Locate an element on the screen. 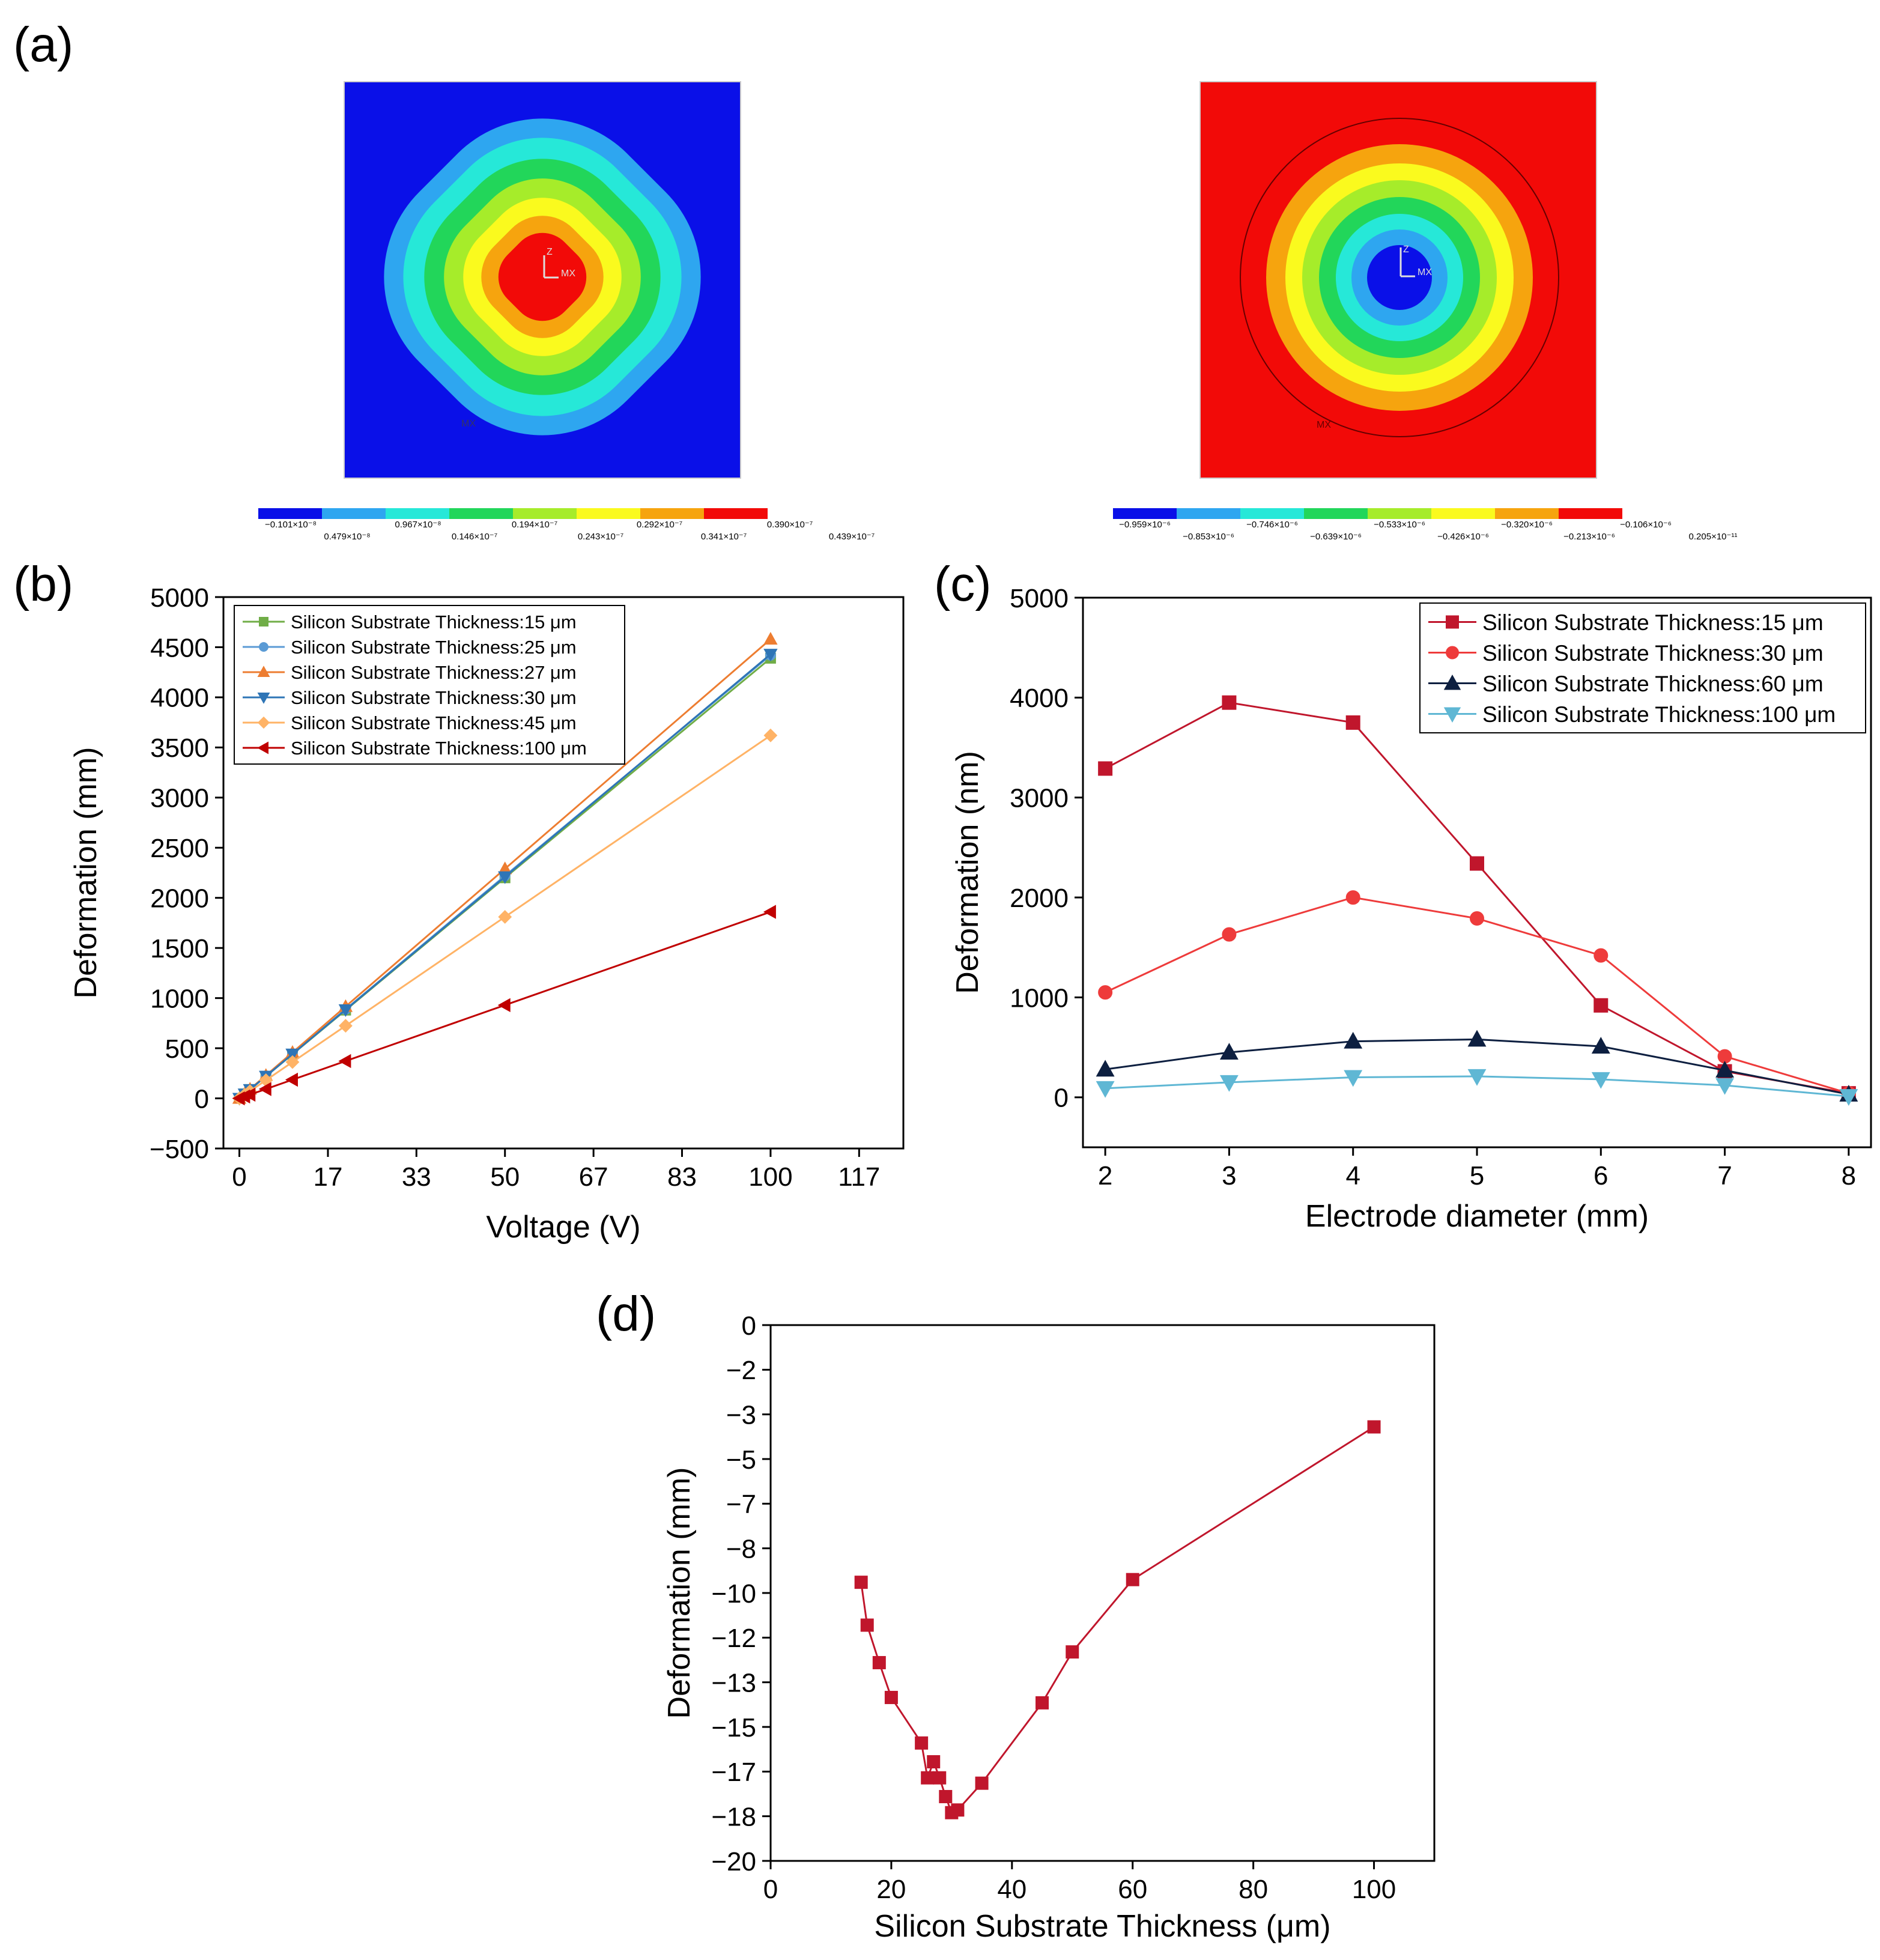  x-tick-label: 3 is located at coordinates (1229, 1176).